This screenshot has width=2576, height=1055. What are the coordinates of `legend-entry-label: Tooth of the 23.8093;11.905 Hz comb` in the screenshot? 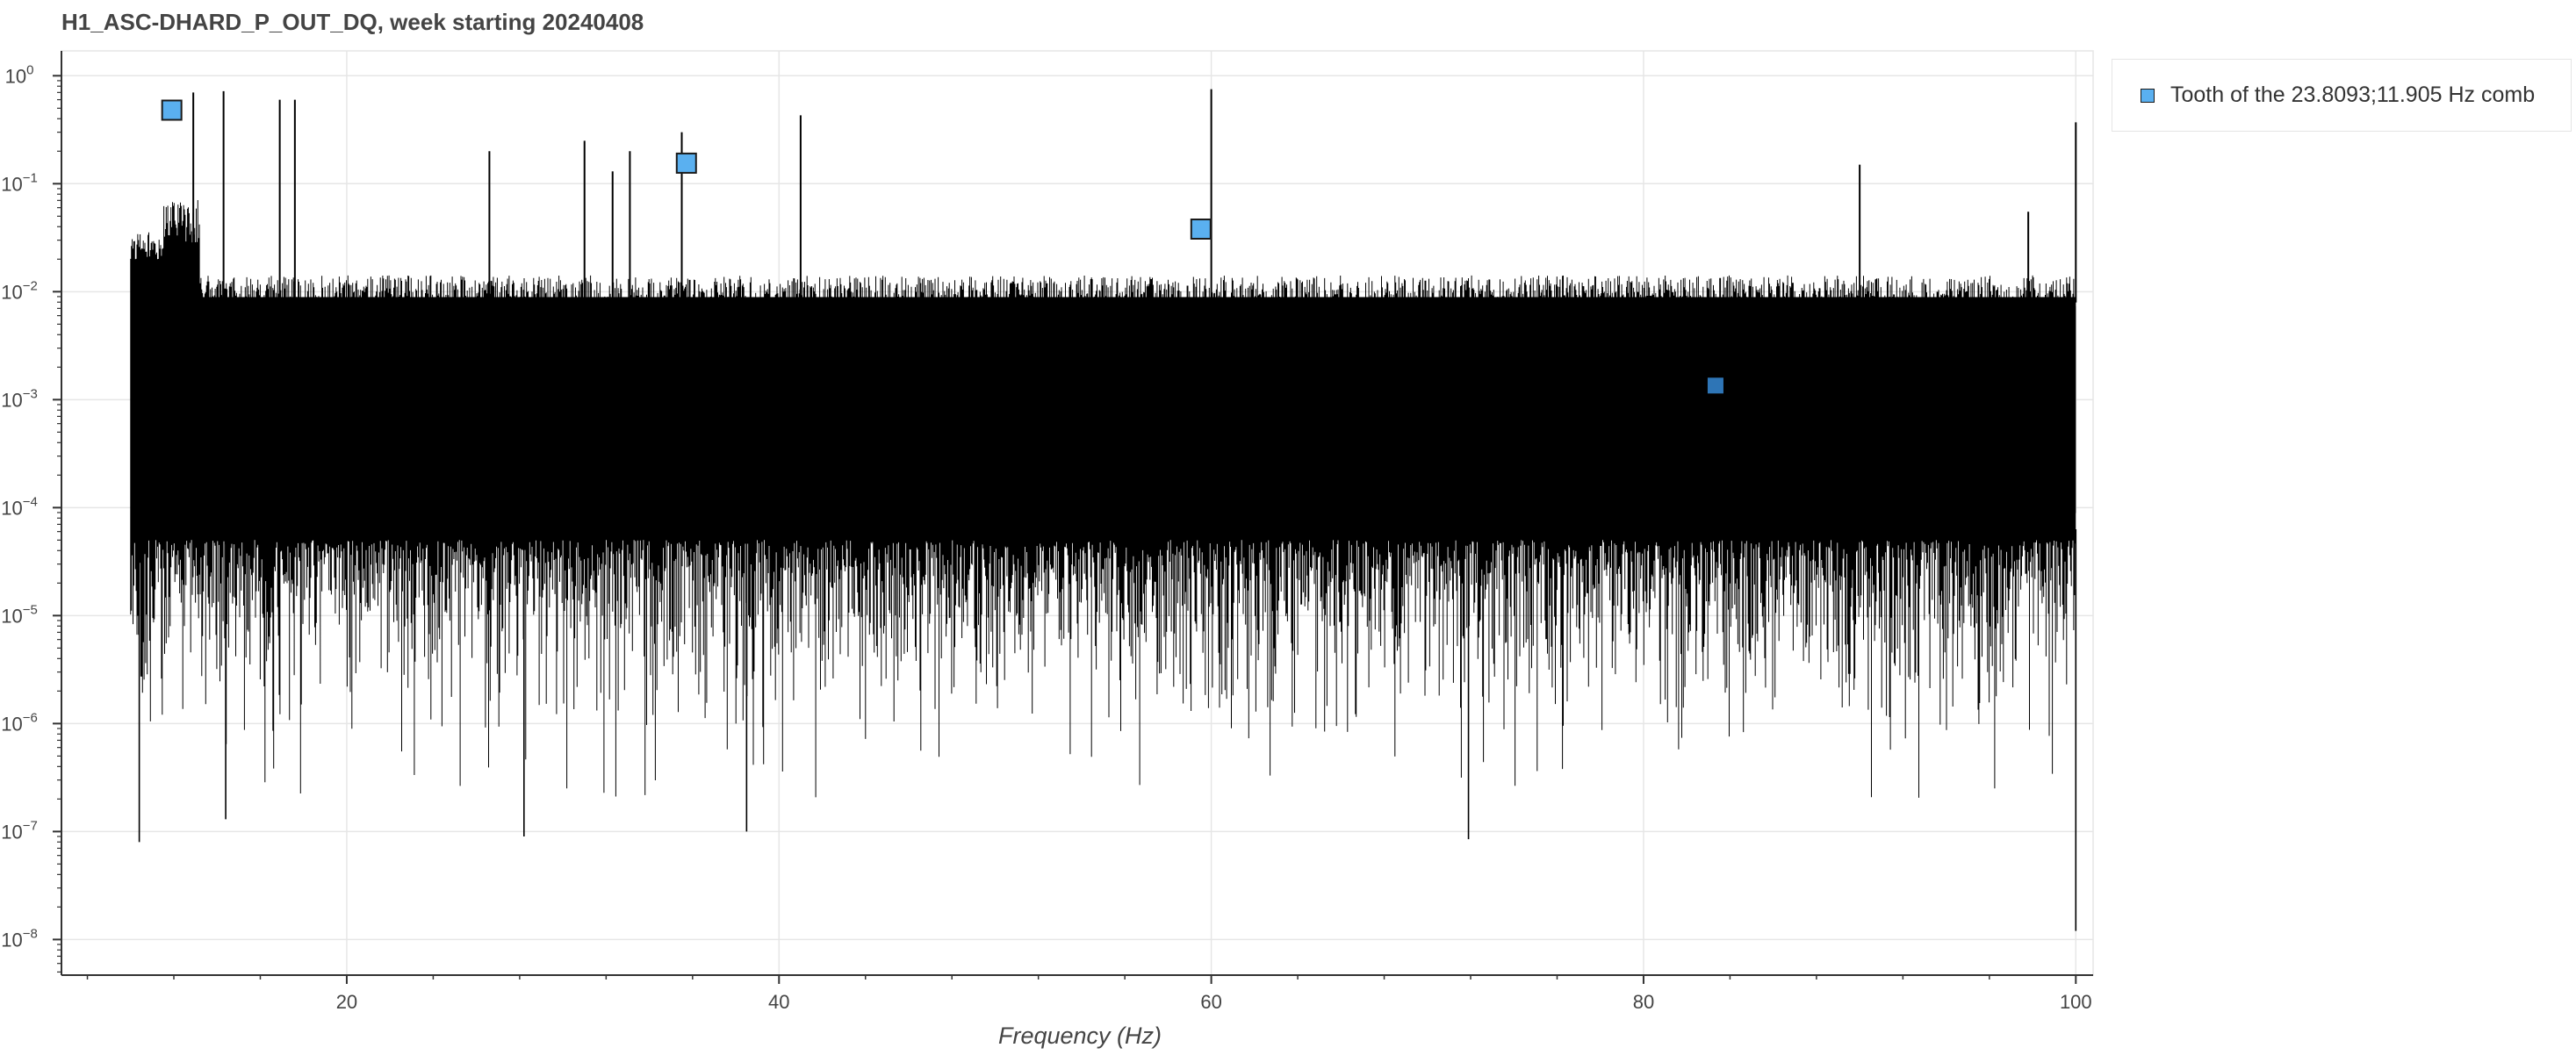 It's located at (2353, 95).